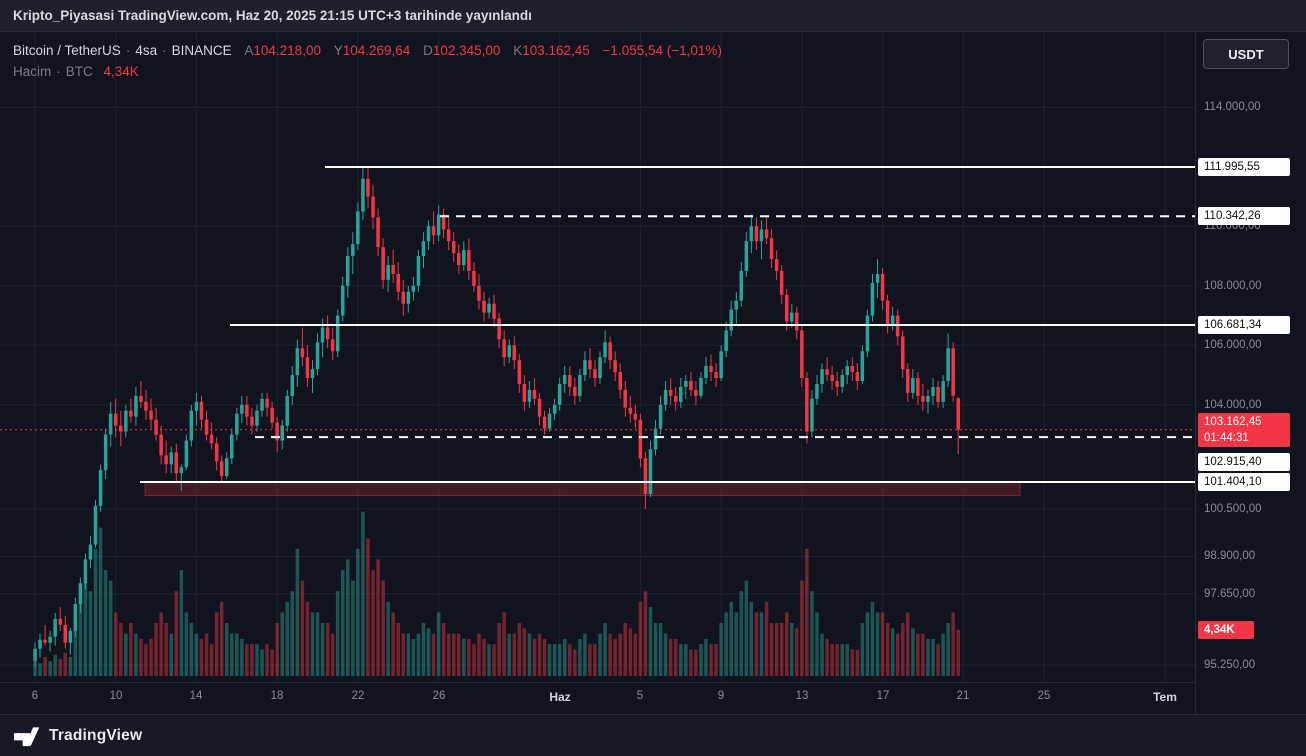  I want to click on time-axis: 6 10 14 18 22 26 Haz 5 9 13 17 21 25 Tem, so click(597, 698).